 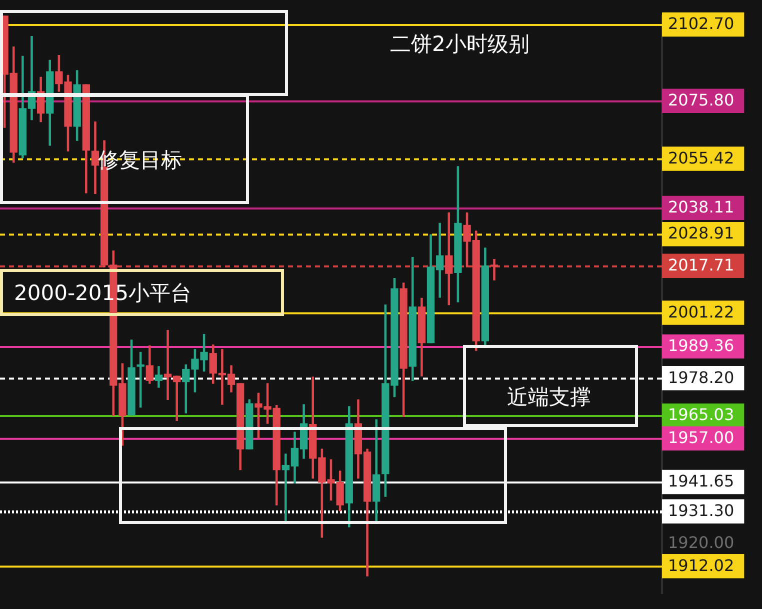 I want to click on y-tick-label: 1931.30, so click(x=701, y=510).